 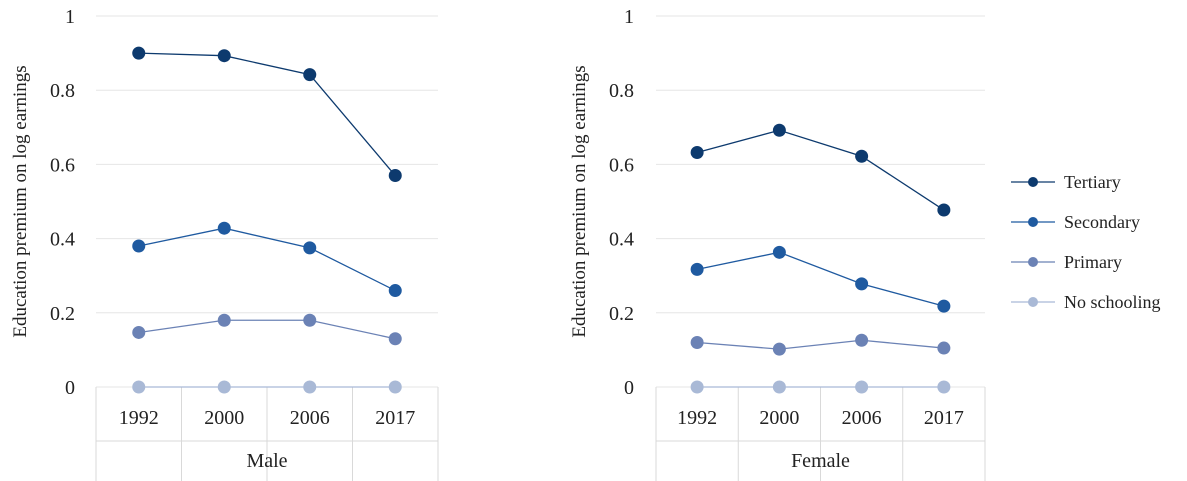 I want to click on legend-label: Secondary, so click(x=1102, y=222).